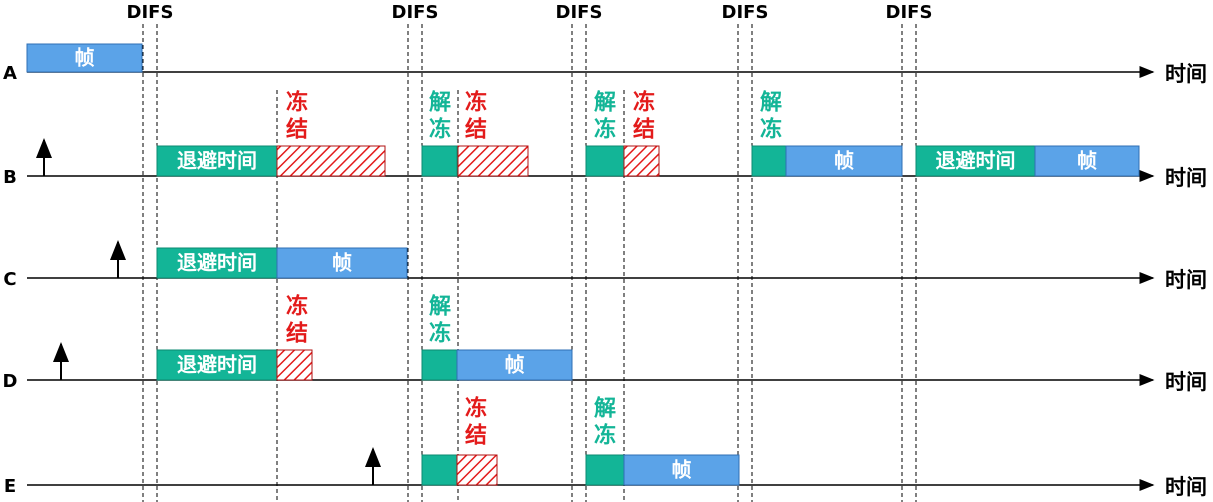 The image size is (1213, 502). Describe the element at coordinates (9, 279) in the screenshot. I see `station-label: C` at that location.